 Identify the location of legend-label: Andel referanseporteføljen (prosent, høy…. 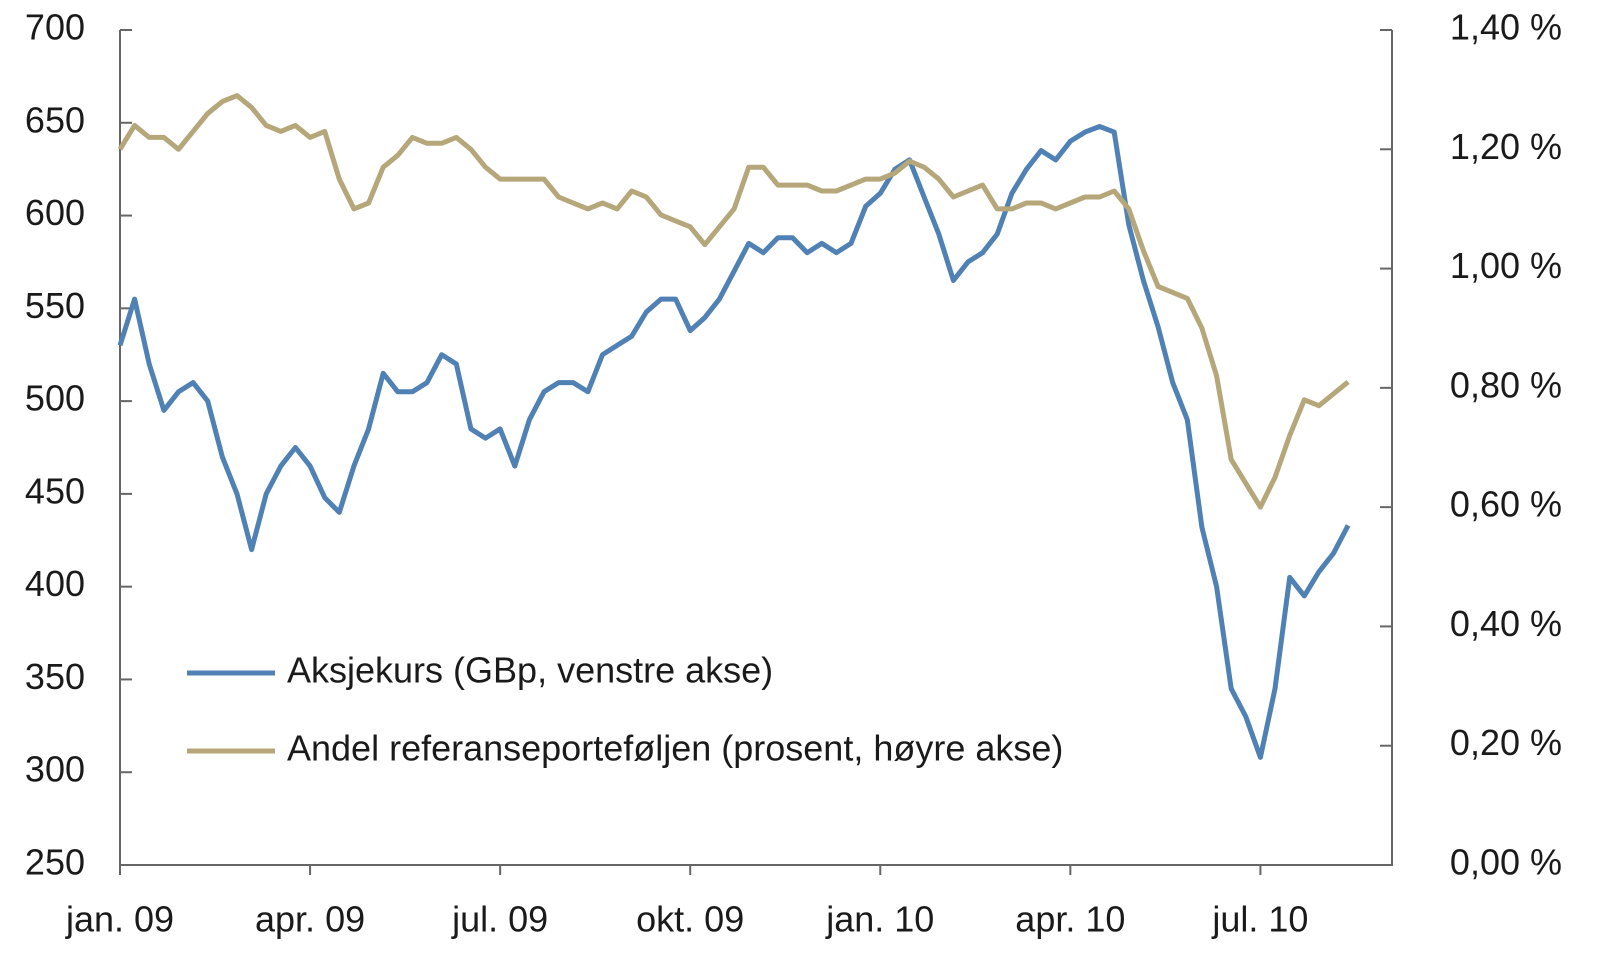
(675, 748).